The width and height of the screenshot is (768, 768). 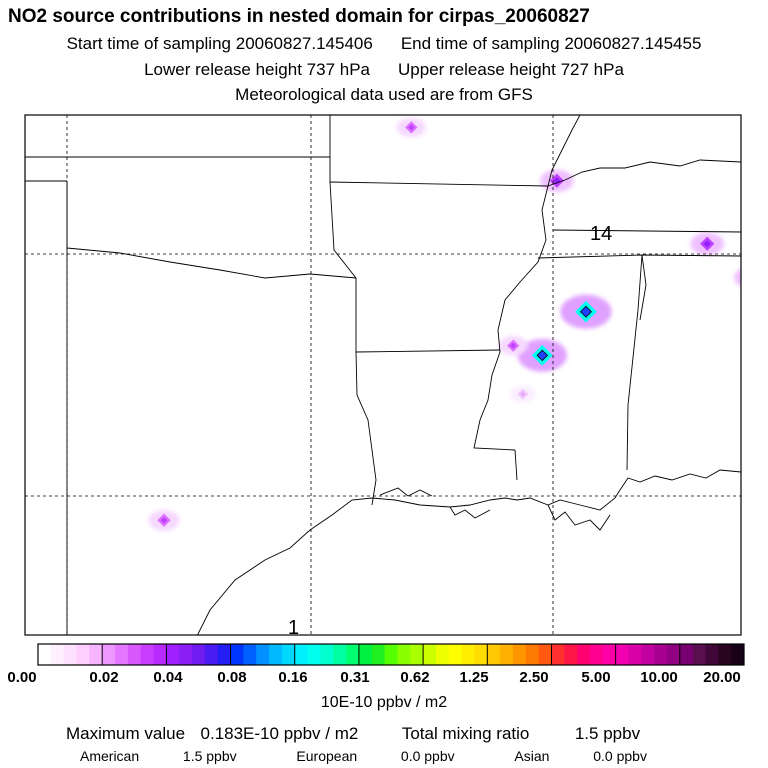 What do you see at coordinates (564, 151) in the screenshot?
I see `missouri-illinois-river` at bounding box center [564, 151].